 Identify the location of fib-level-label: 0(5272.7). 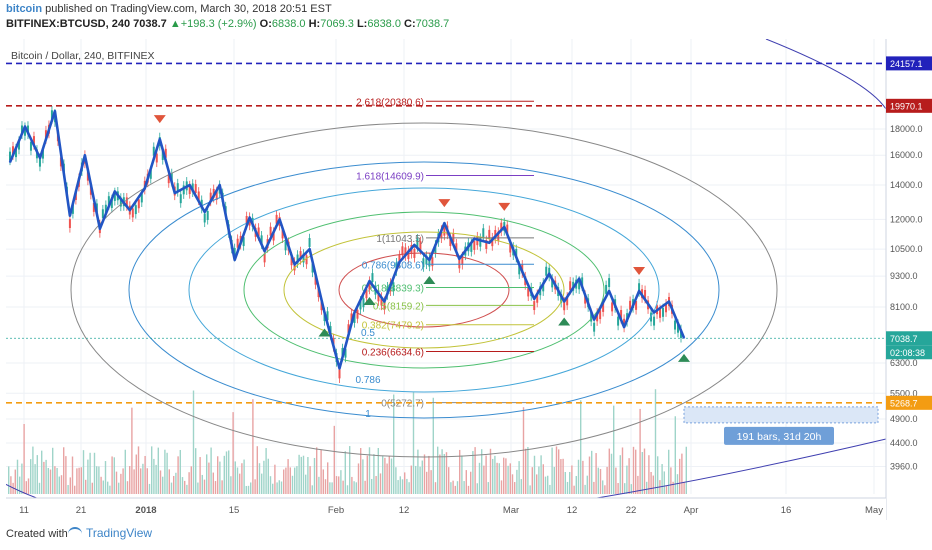
(402, 404).